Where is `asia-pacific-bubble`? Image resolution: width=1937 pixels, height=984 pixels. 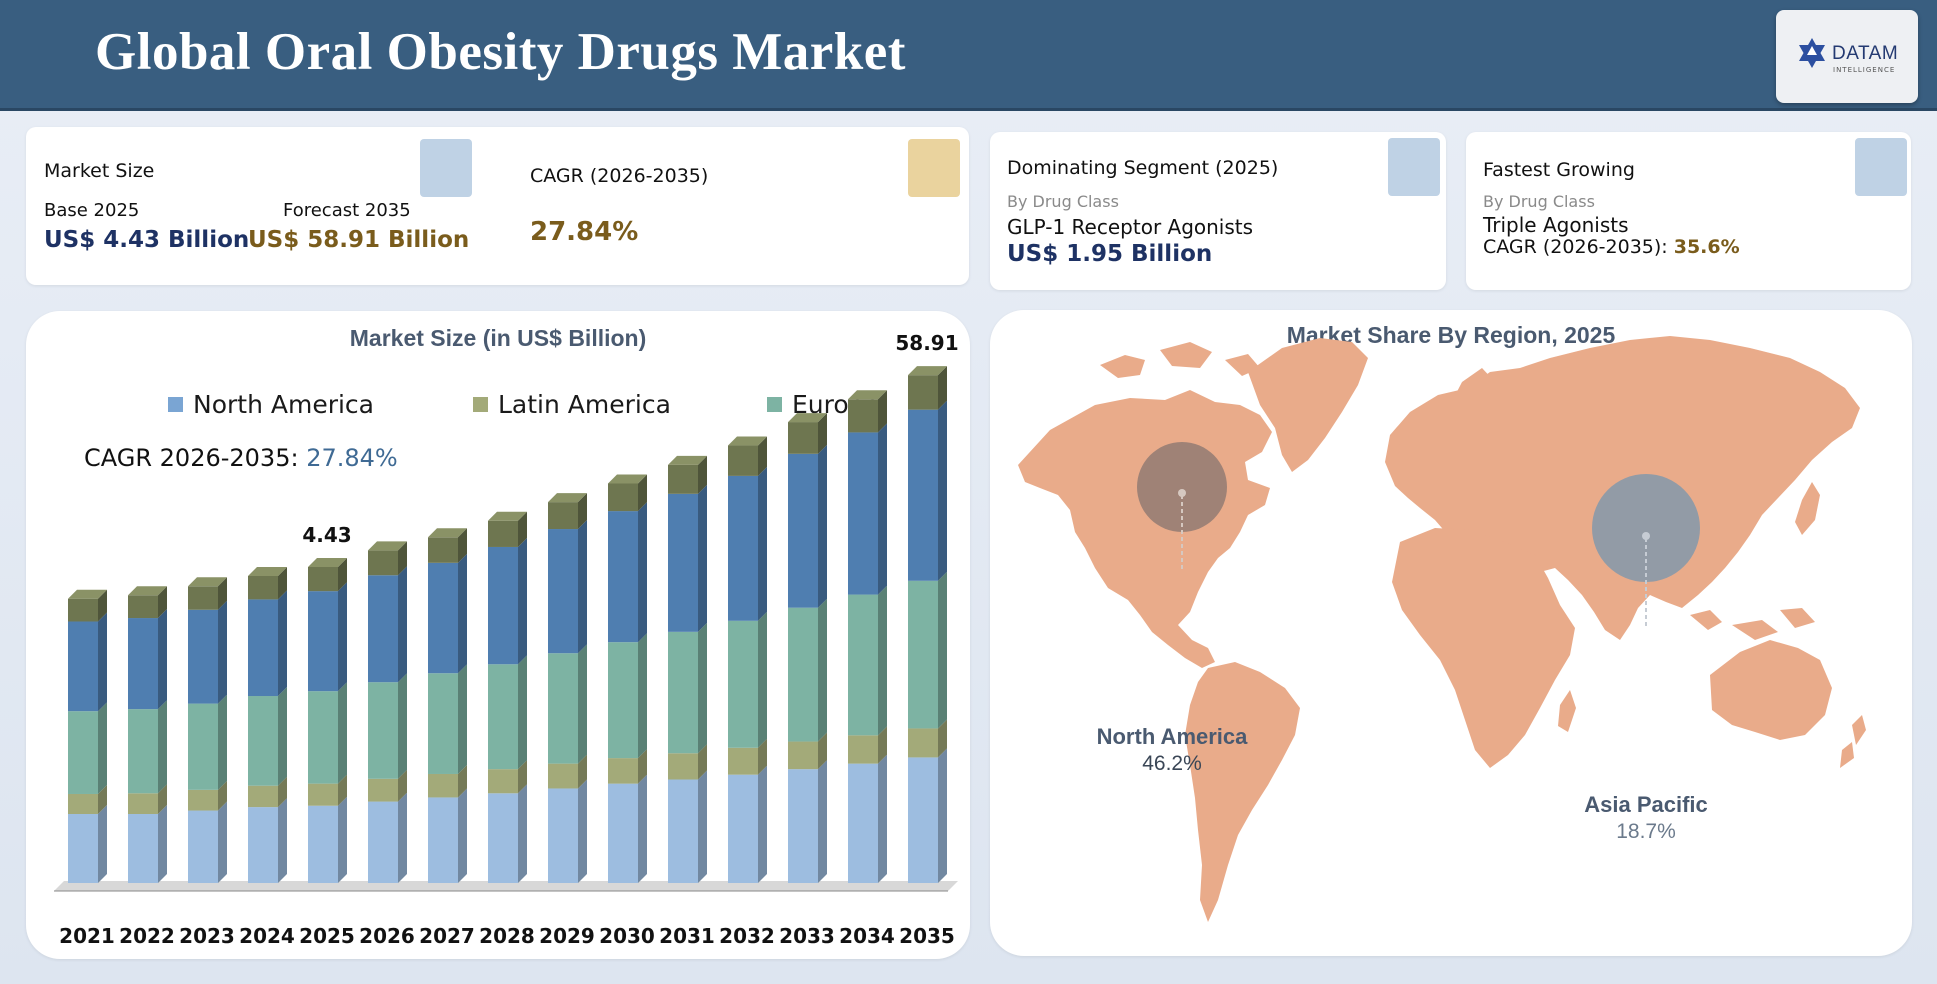 asia-pacific-bubble is located at coordinates (1646, 528).